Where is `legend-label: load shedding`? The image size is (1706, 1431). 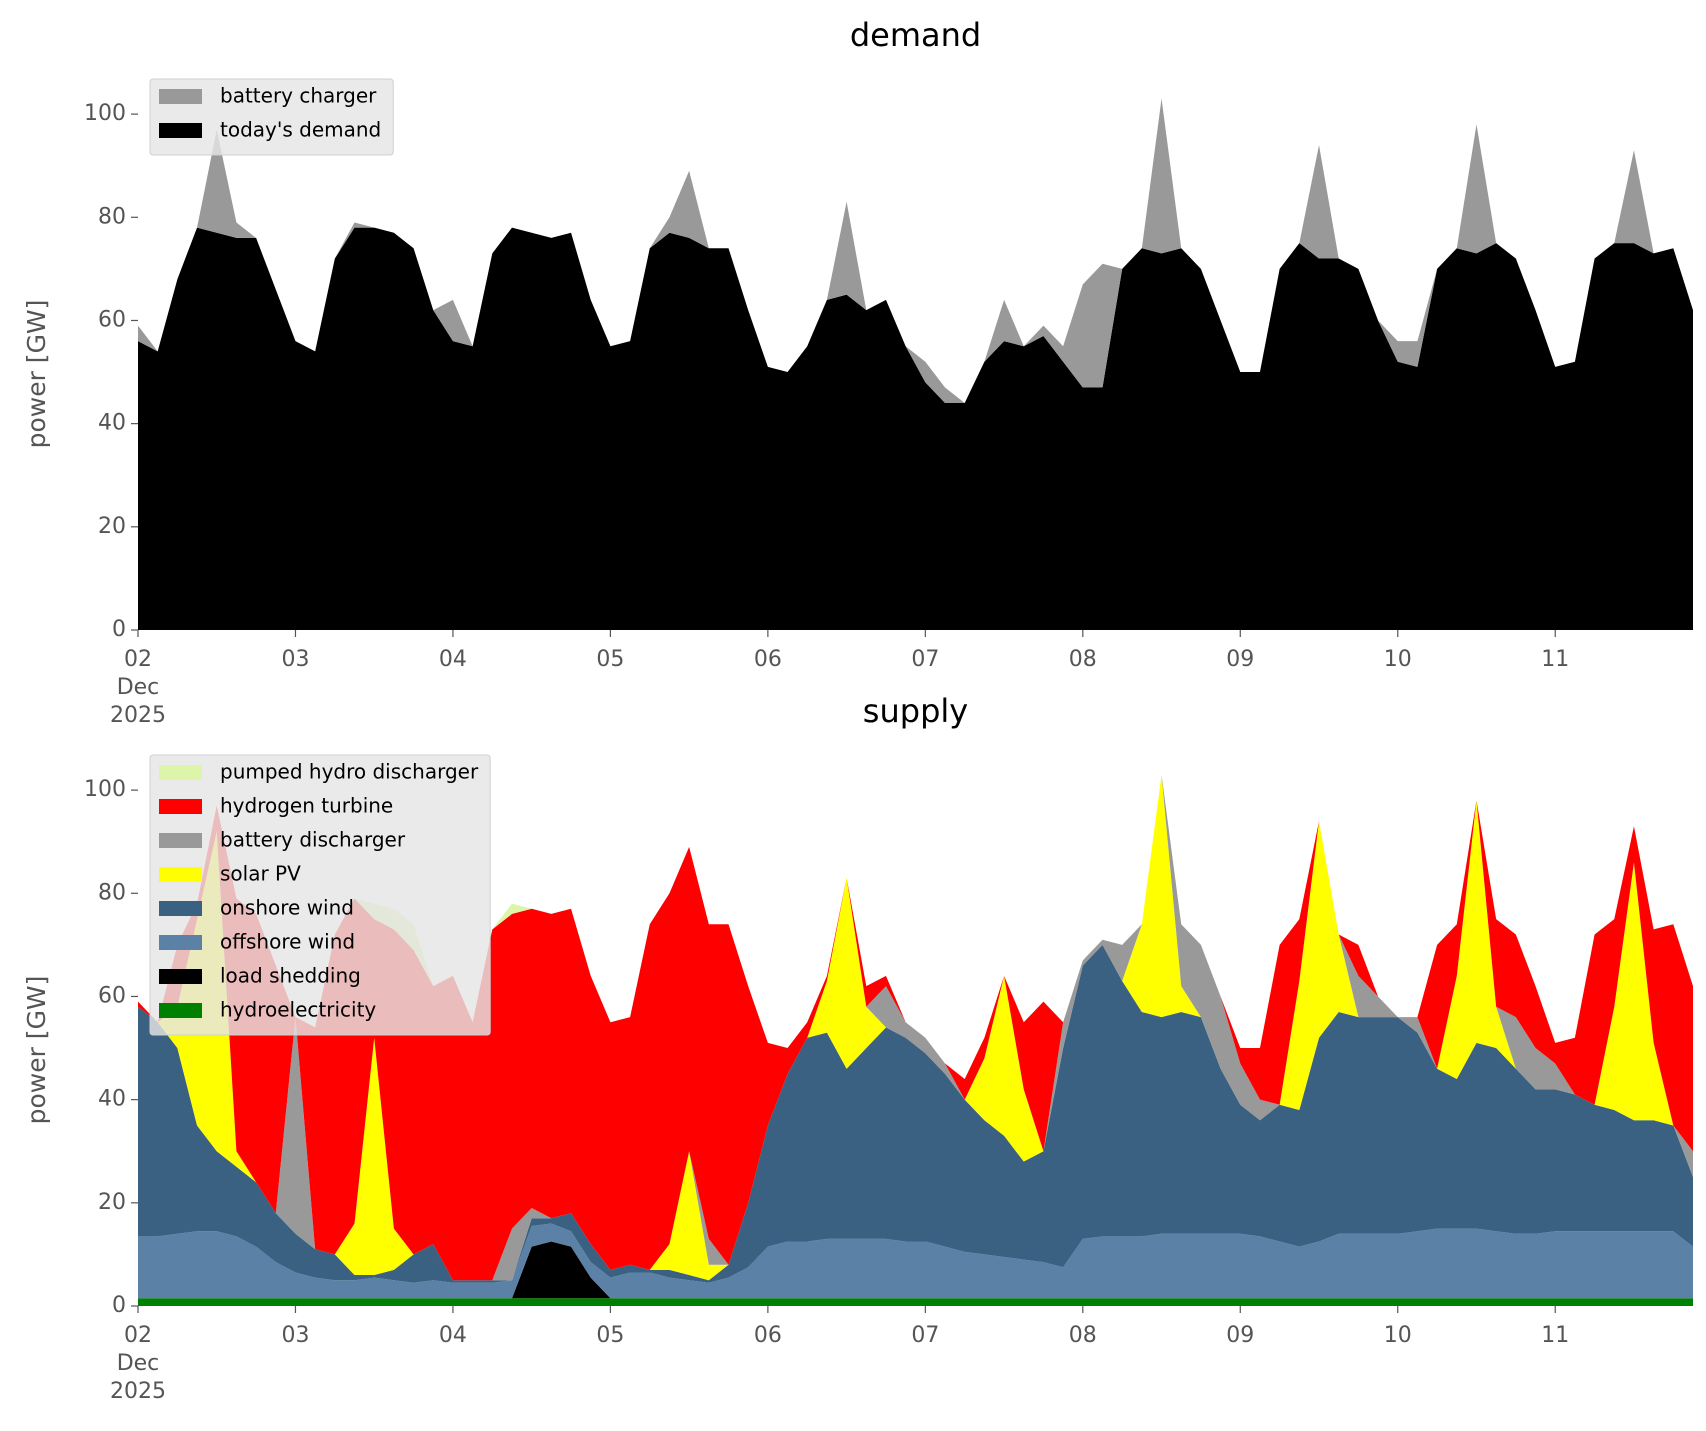
legend-label: load shedding is located at coordinates (290, 976).